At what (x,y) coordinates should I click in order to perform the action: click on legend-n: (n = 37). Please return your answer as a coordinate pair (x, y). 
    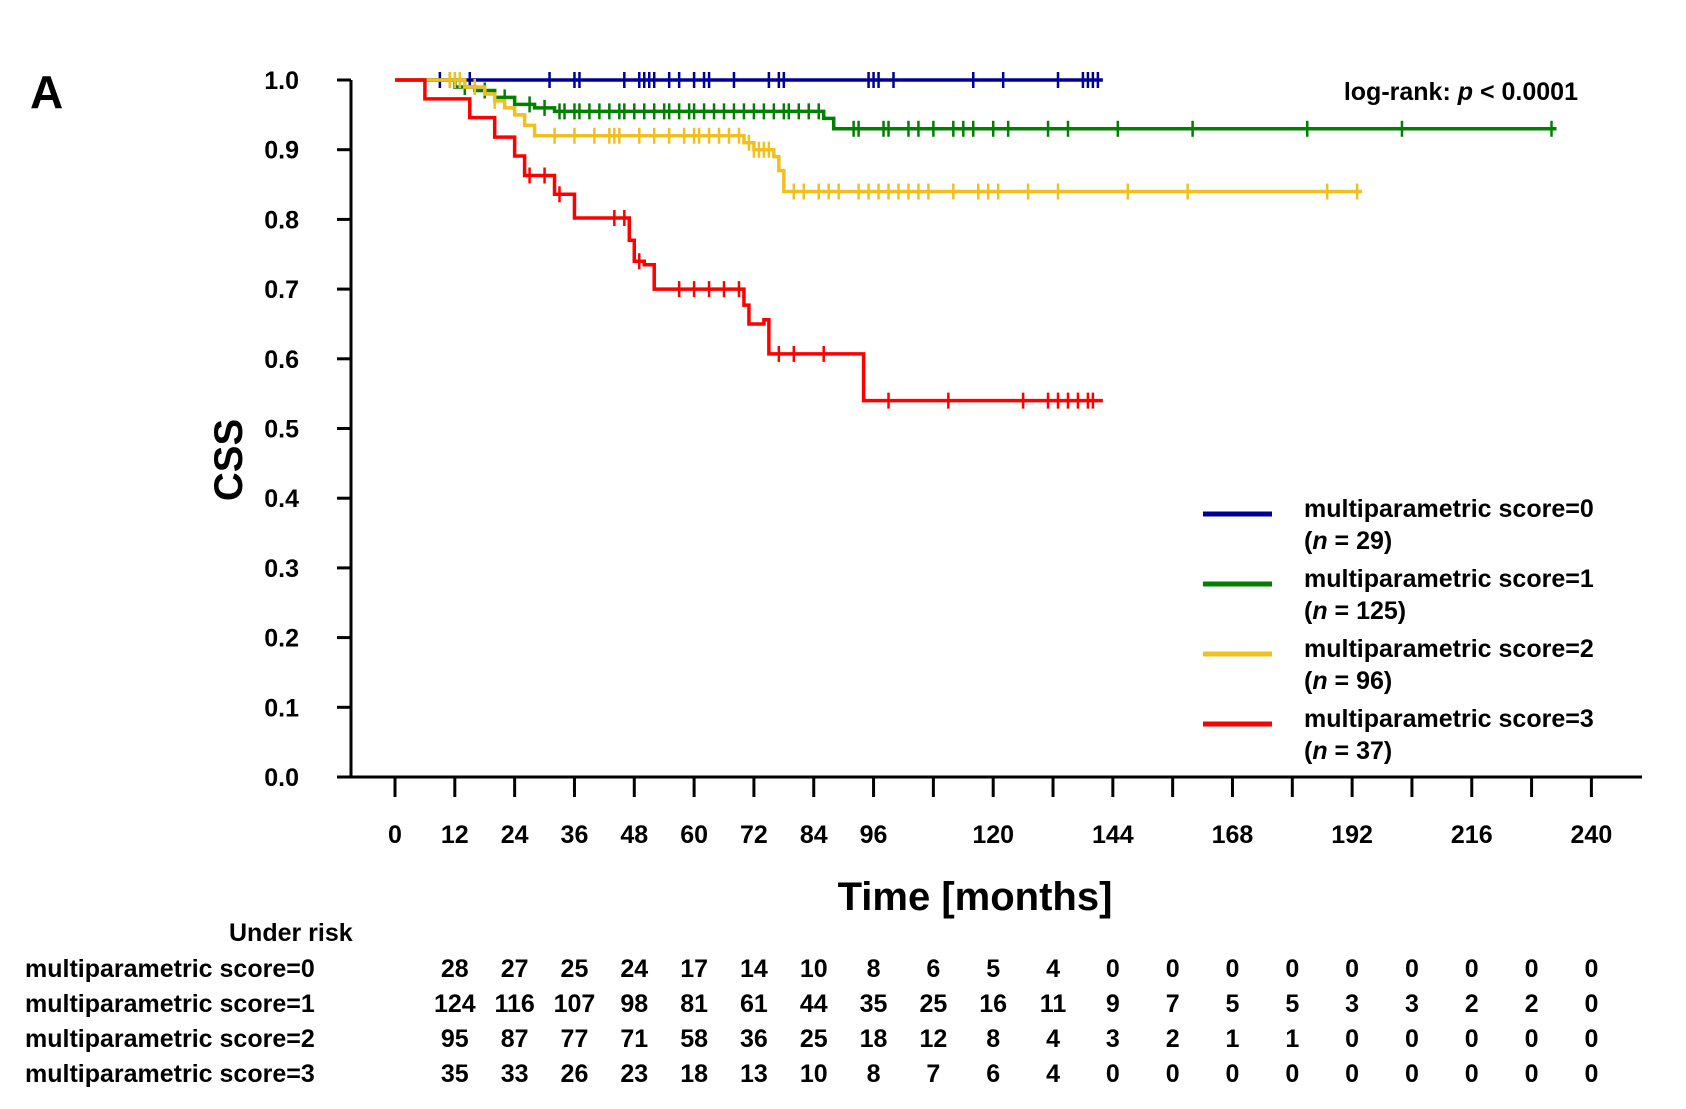
    Looking at the image, I should click on (1348, 751).